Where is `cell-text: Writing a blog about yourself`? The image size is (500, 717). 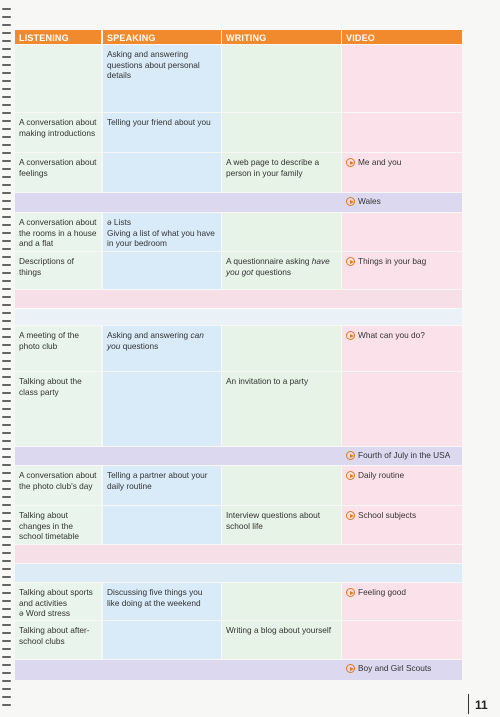 cell-text: Writing a blog about yourself is located at coordinates (281, 630).